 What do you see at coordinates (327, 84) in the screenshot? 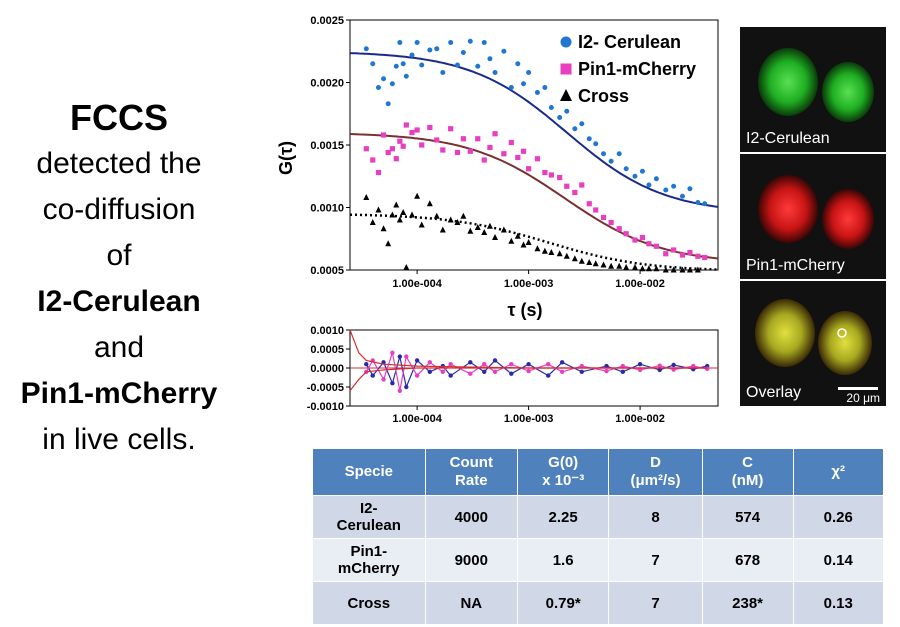
I see `y-tick-label: 0.0020` at bounding box center [327, 84].